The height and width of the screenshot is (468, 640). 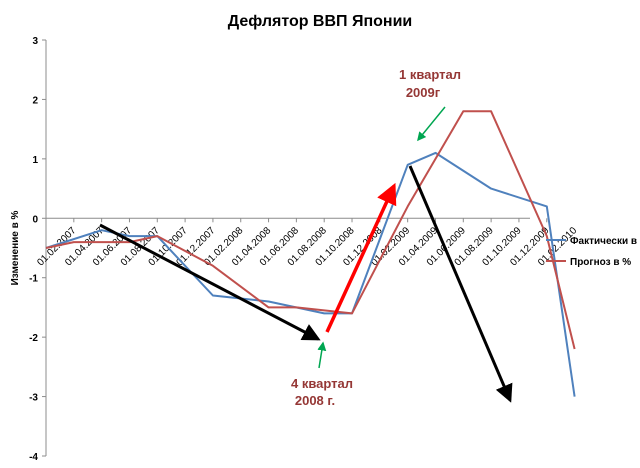 What do you see at coordinates (33, 398) in the screenshot?
I see `y-tick-label: -3` at bounding box center [33, 398].